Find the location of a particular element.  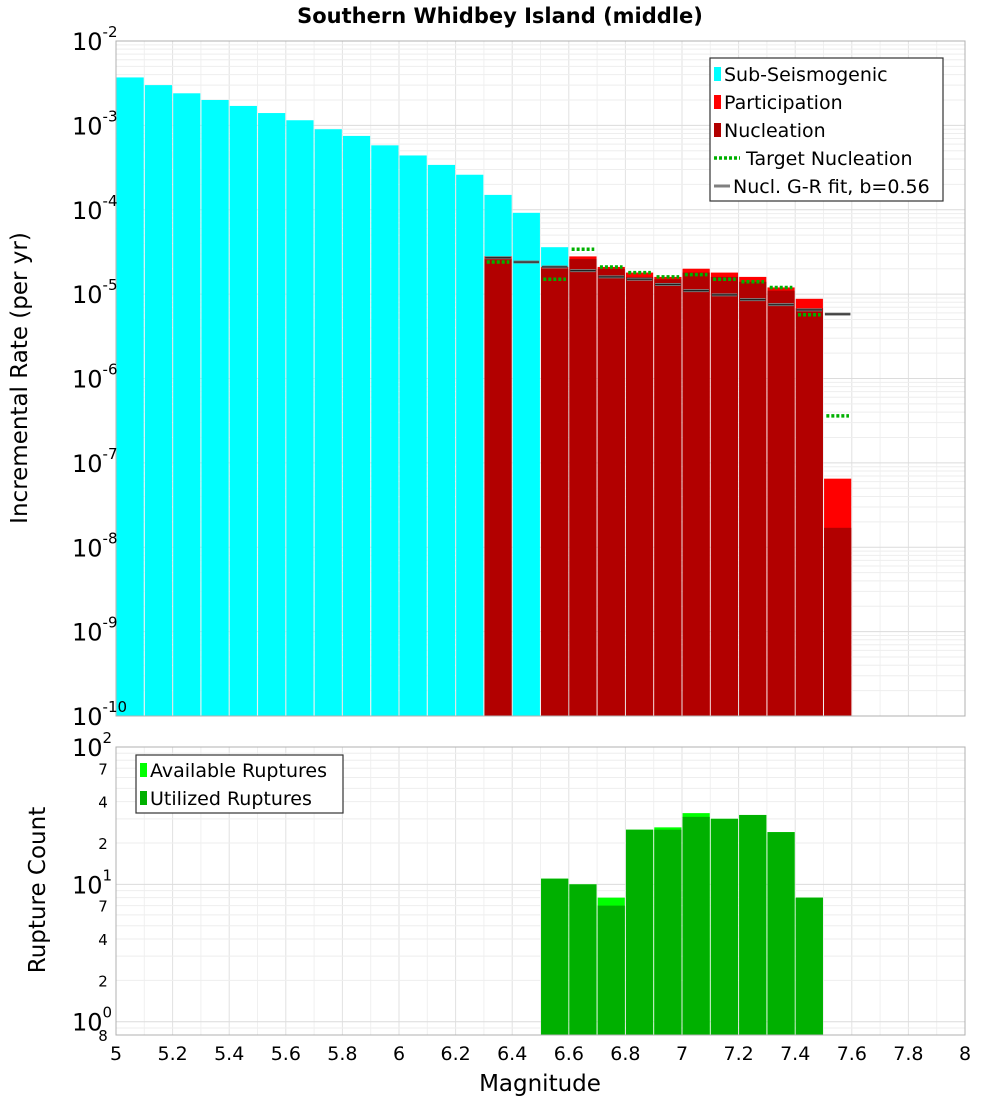

x-tick-label: 7 is located at coordinates (682, 1054).